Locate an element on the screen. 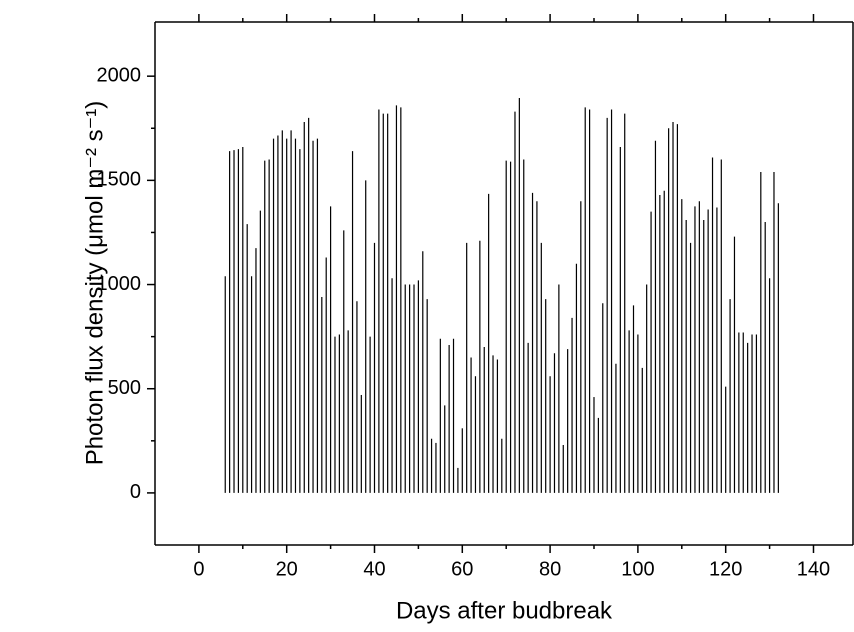 The width and height of the screenshot is (854, 632). y-axis-label: Photon flux density (μmol m⁻² s⁻¹) is located at coordinates (94, 283).